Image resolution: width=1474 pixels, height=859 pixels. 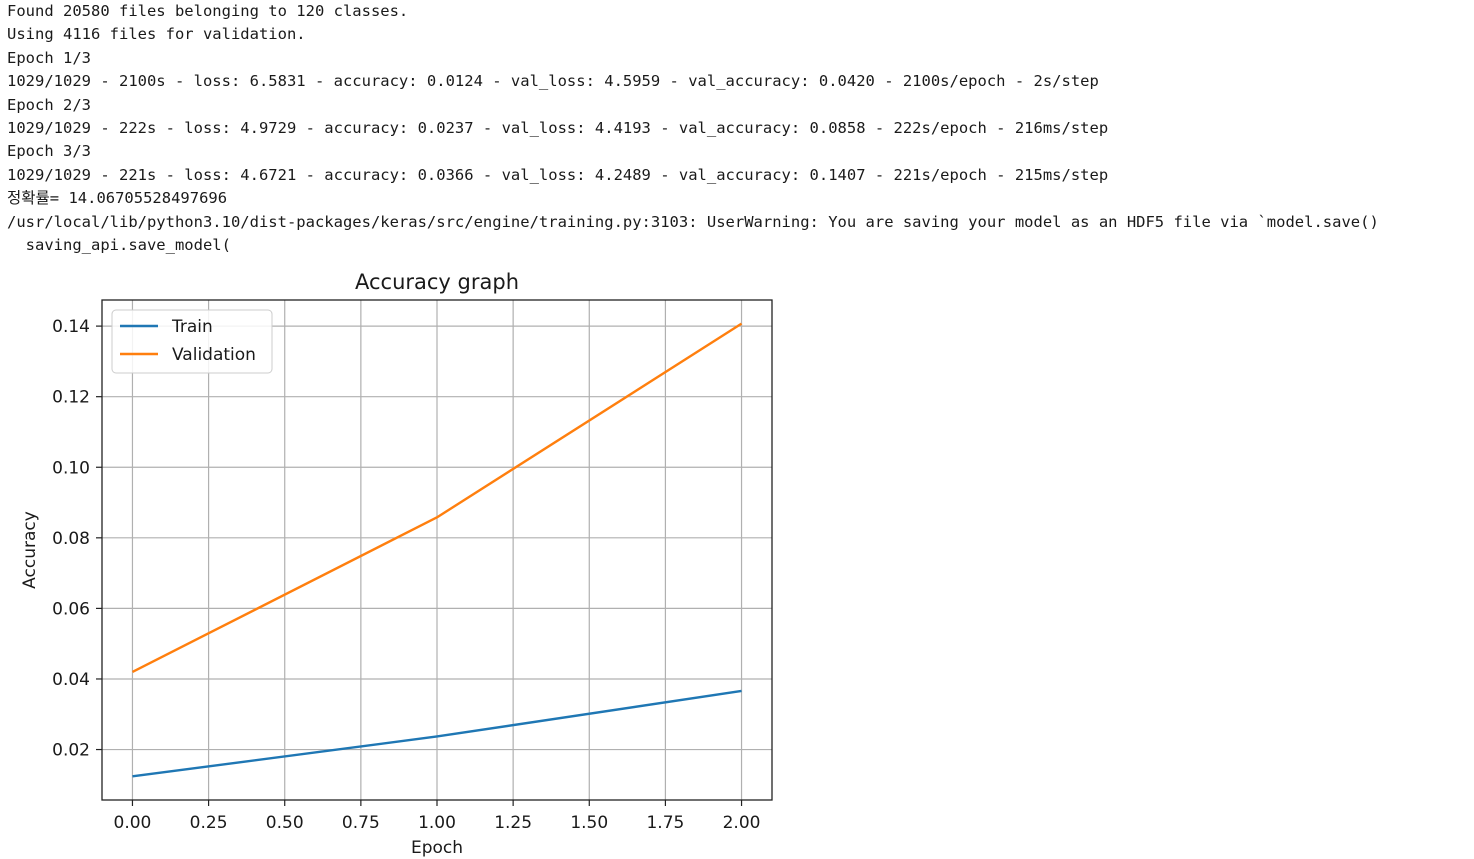 I want to click on x-tick-label: 0.00, so click(x=133, y=823).